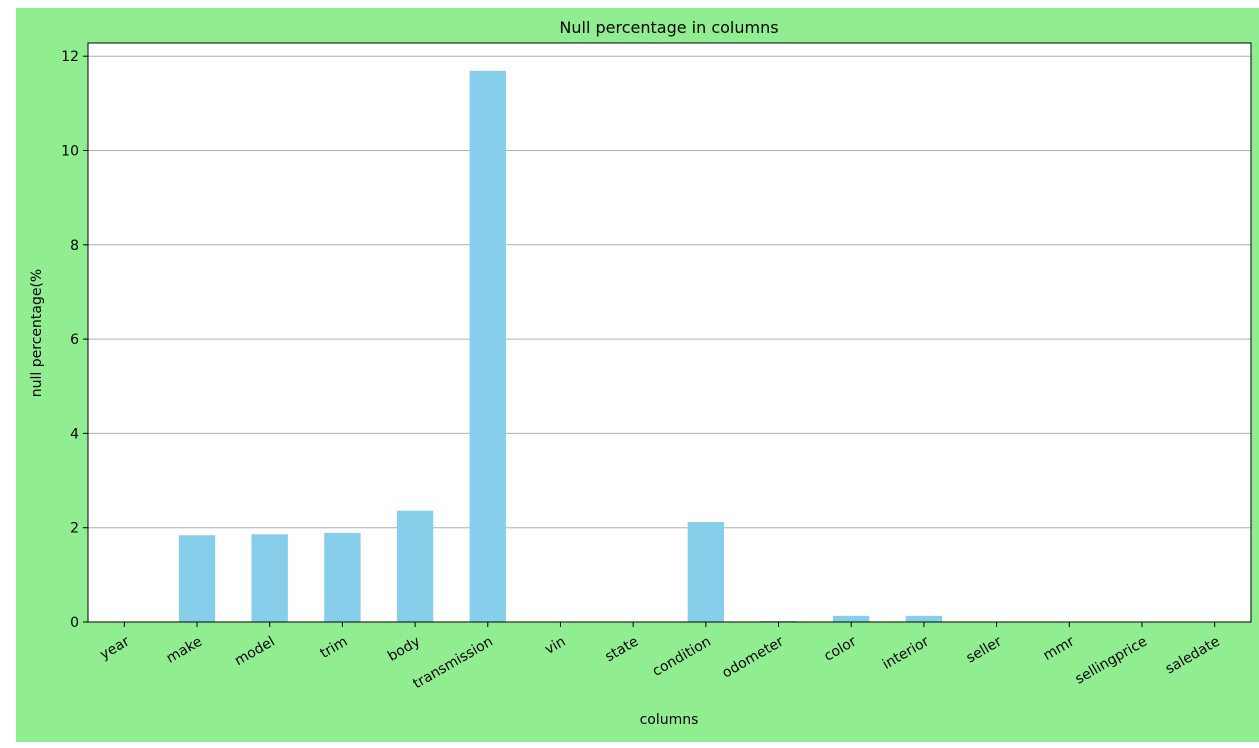 This screenshot has width=1259, height=748. I want to click on bar-color, so click(851, 618).